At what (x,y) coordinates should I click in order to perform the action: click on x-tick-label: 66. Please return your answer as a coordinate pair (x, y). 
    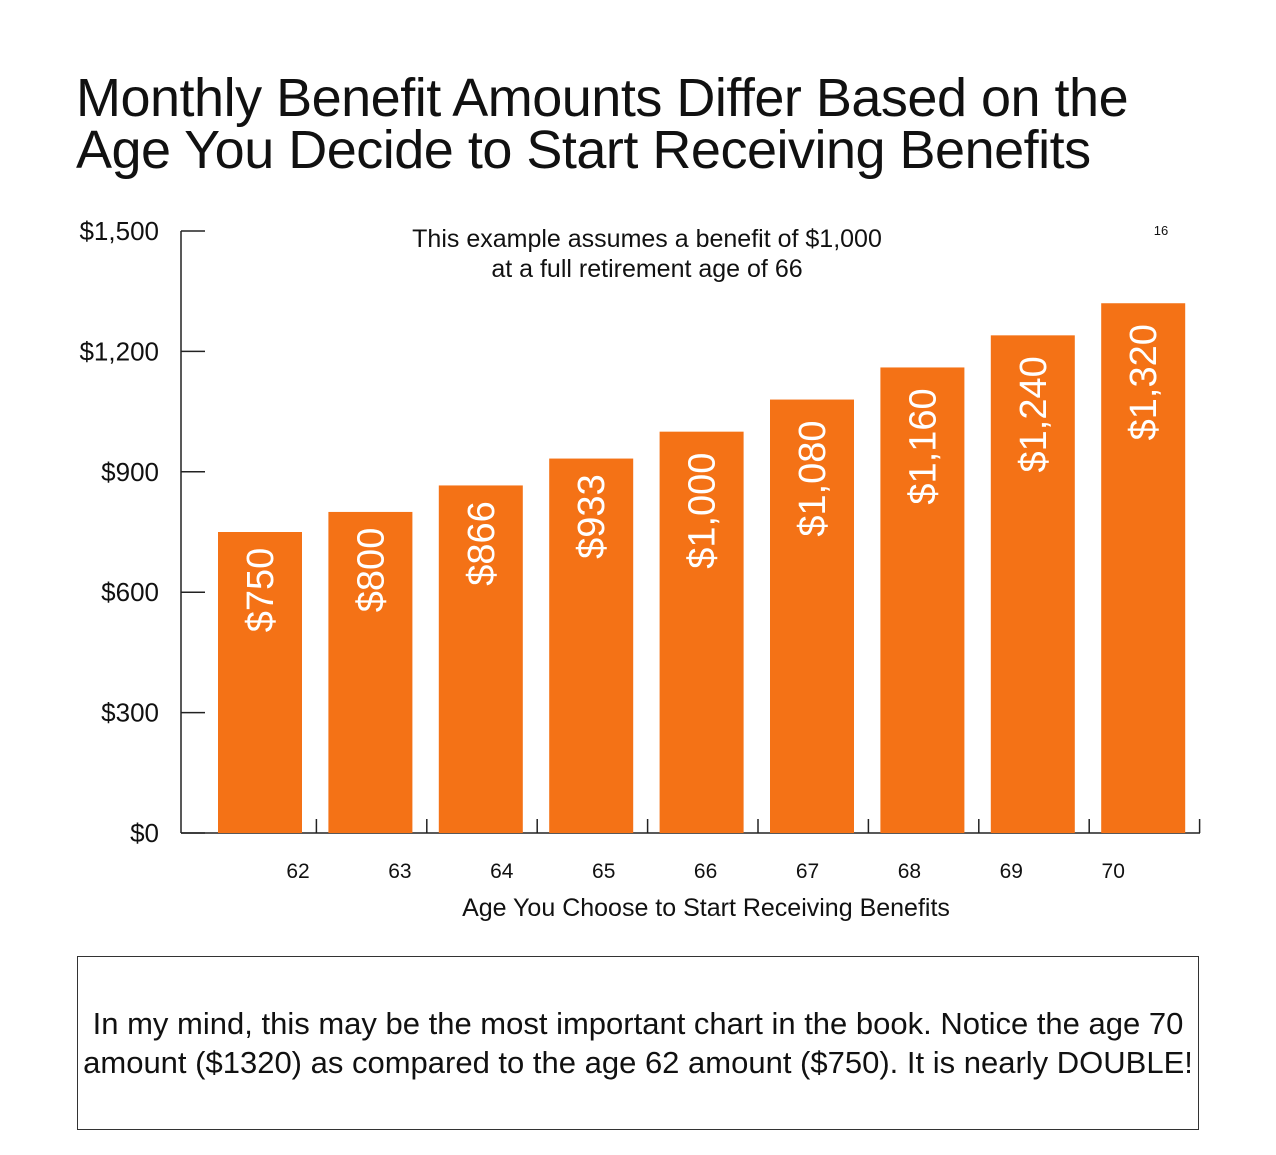
    Looking at the image, I should click on (705, 871).